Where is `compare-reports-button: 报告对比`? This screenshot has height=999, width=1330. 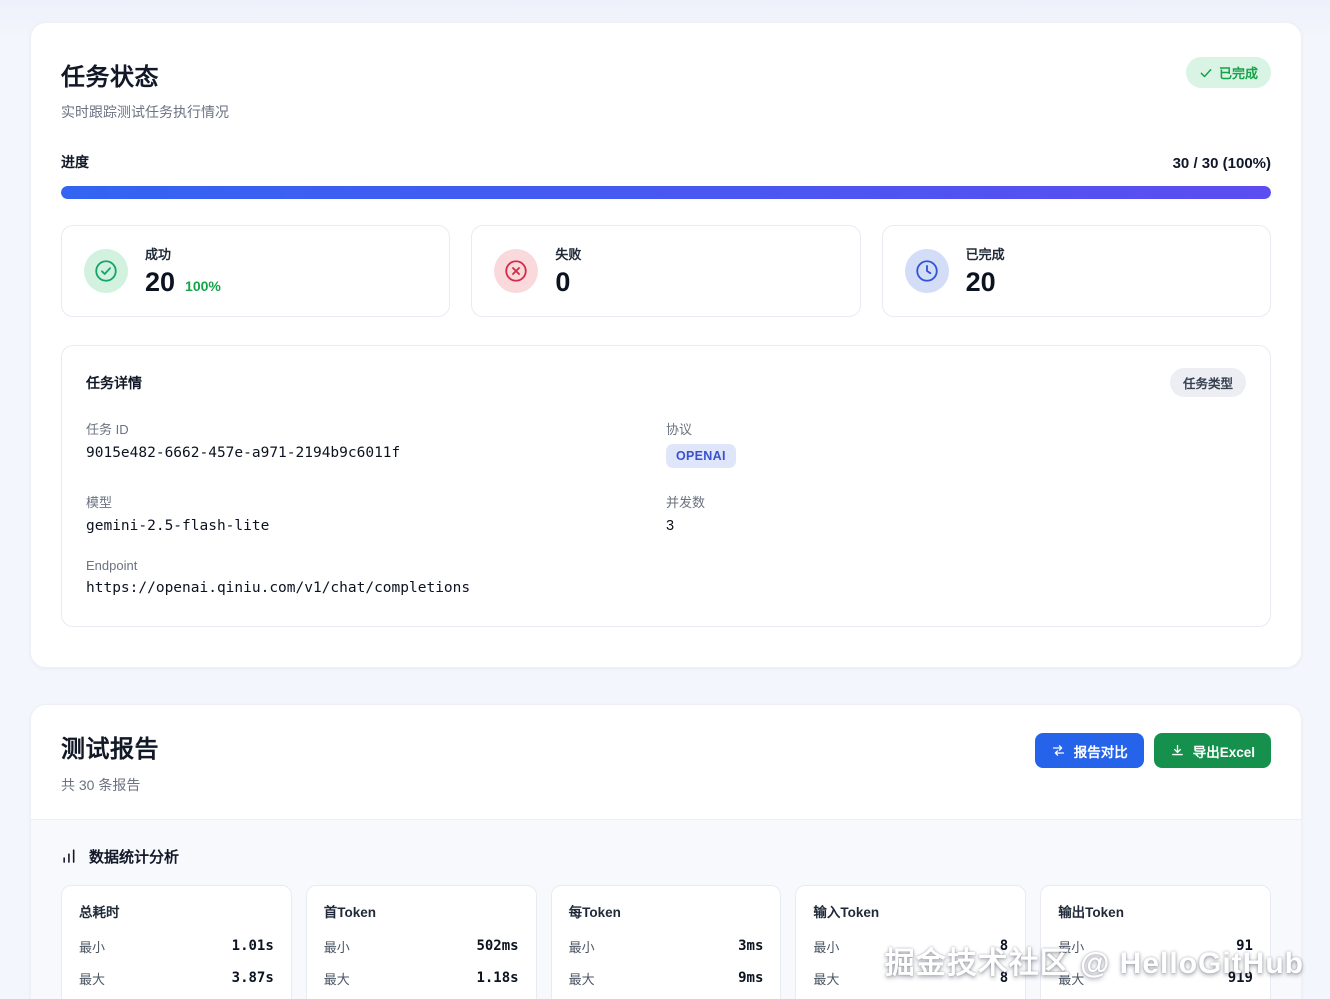
compare-reports-button: 报告对比 is located at coordinates (1089, 750).